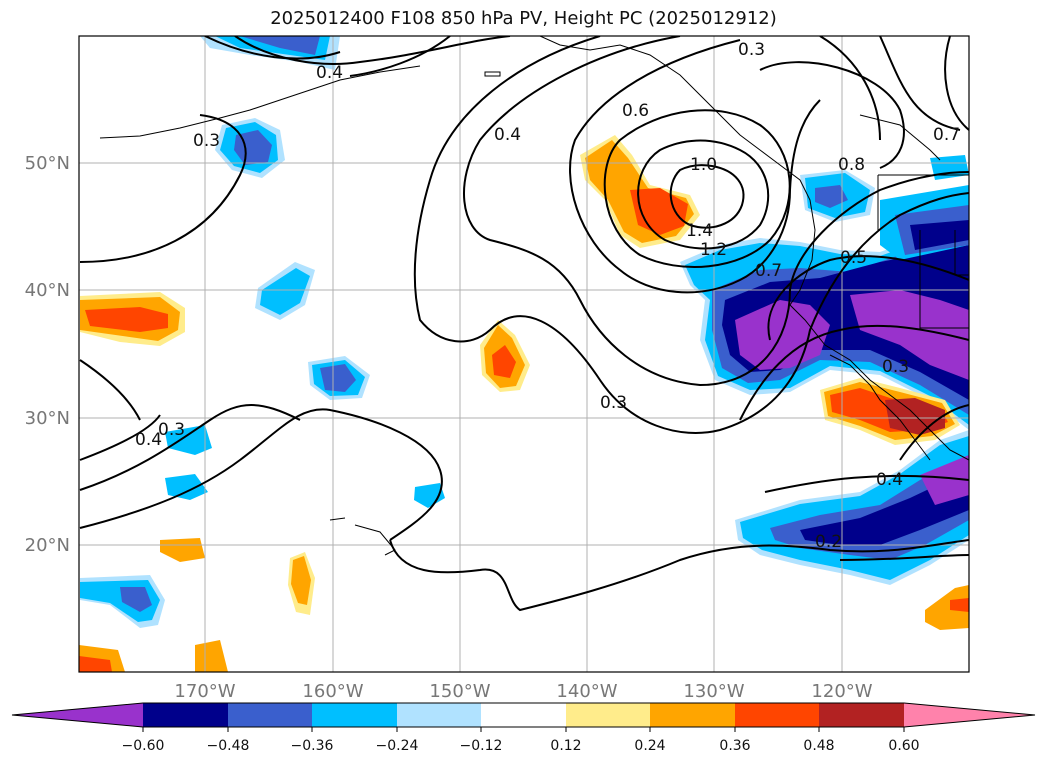  I want to click on contour-label: 1.2, so click(713, 250).